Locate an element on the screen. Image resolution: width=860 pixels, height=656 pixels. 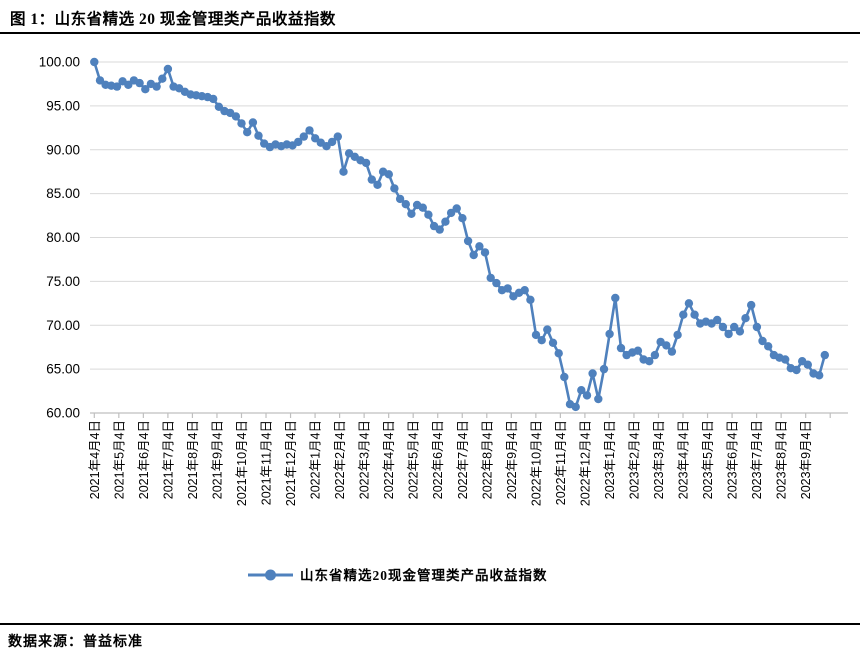
svg-text: 2022年10月4日 is located at coordinates (536, 463).